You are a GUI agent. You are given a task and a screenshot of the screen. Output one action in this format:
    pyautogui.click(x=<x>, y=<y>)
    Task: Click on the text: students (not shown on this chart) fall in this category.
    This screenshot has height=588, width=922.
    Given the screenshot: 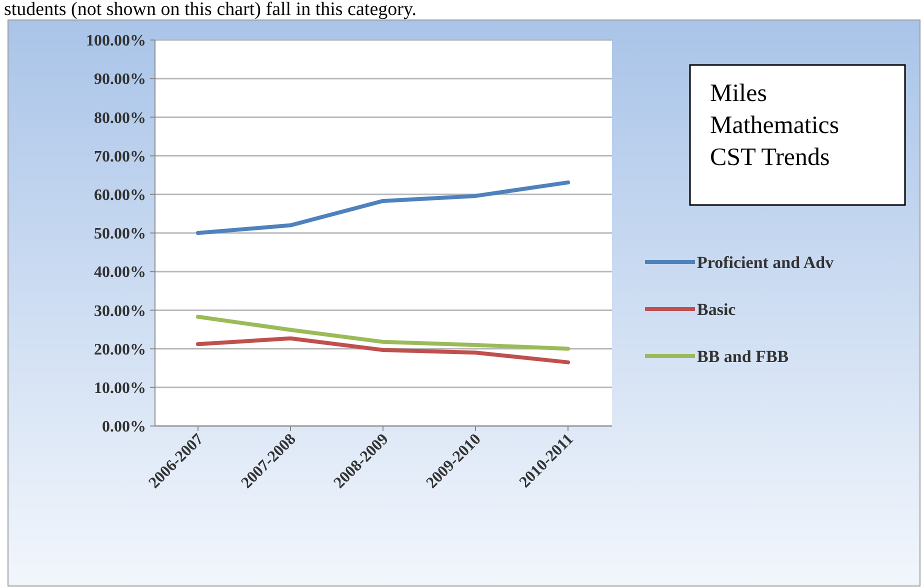 What is the action you would take?
    pyautogui.click(x=210, y=10)
    